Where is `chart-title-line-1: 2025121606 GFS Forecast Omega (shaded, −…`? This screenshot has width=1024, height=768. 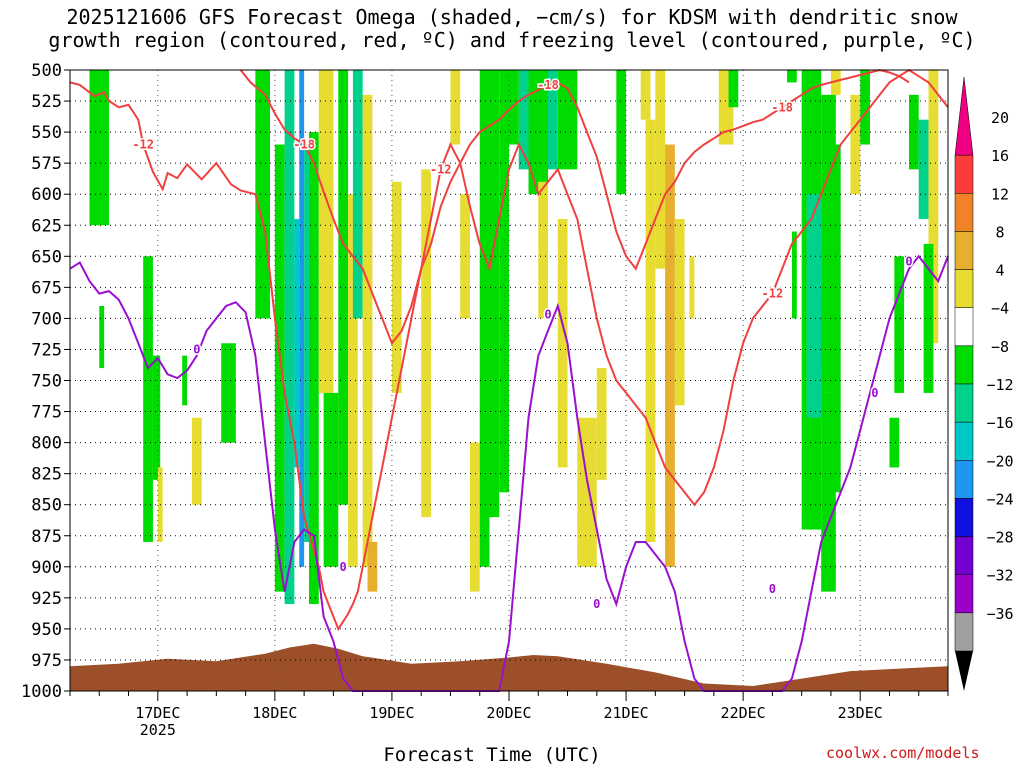 chart-title-line-1: 2025121606 GFS Forecast Omega (shaded, −… is located at coordinates (512, 17).